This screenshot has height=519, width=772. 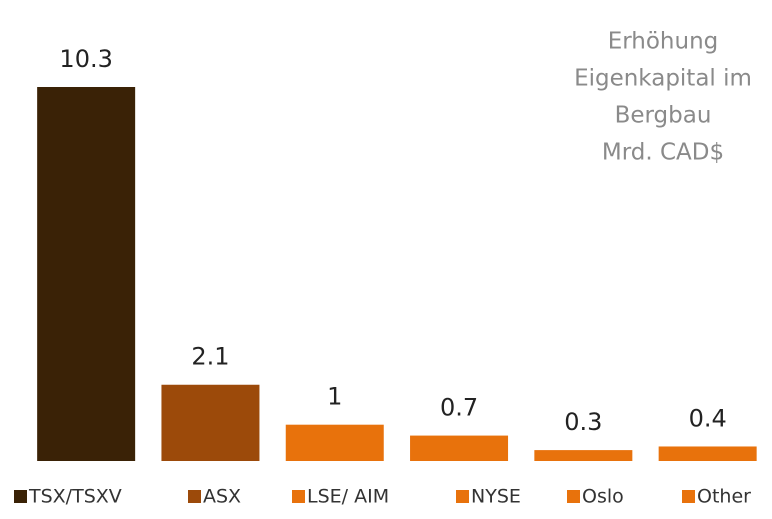 What do you see at coordinates (348, 497) in the screenshot?
I see `legend-label: LSE/ AIM` at bounding box center [348, 497].